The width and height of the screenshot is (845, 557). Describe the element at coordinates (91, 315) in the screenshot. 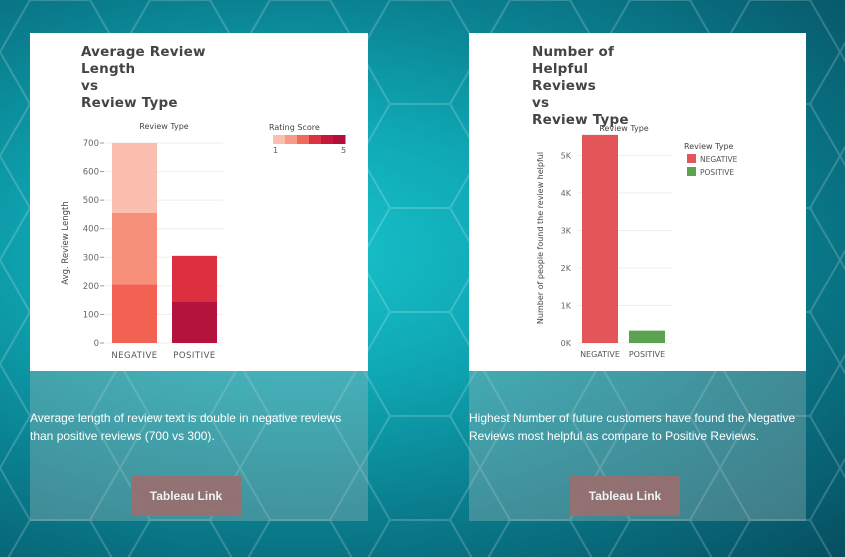

I see `y-tick-label: 100` at that location.